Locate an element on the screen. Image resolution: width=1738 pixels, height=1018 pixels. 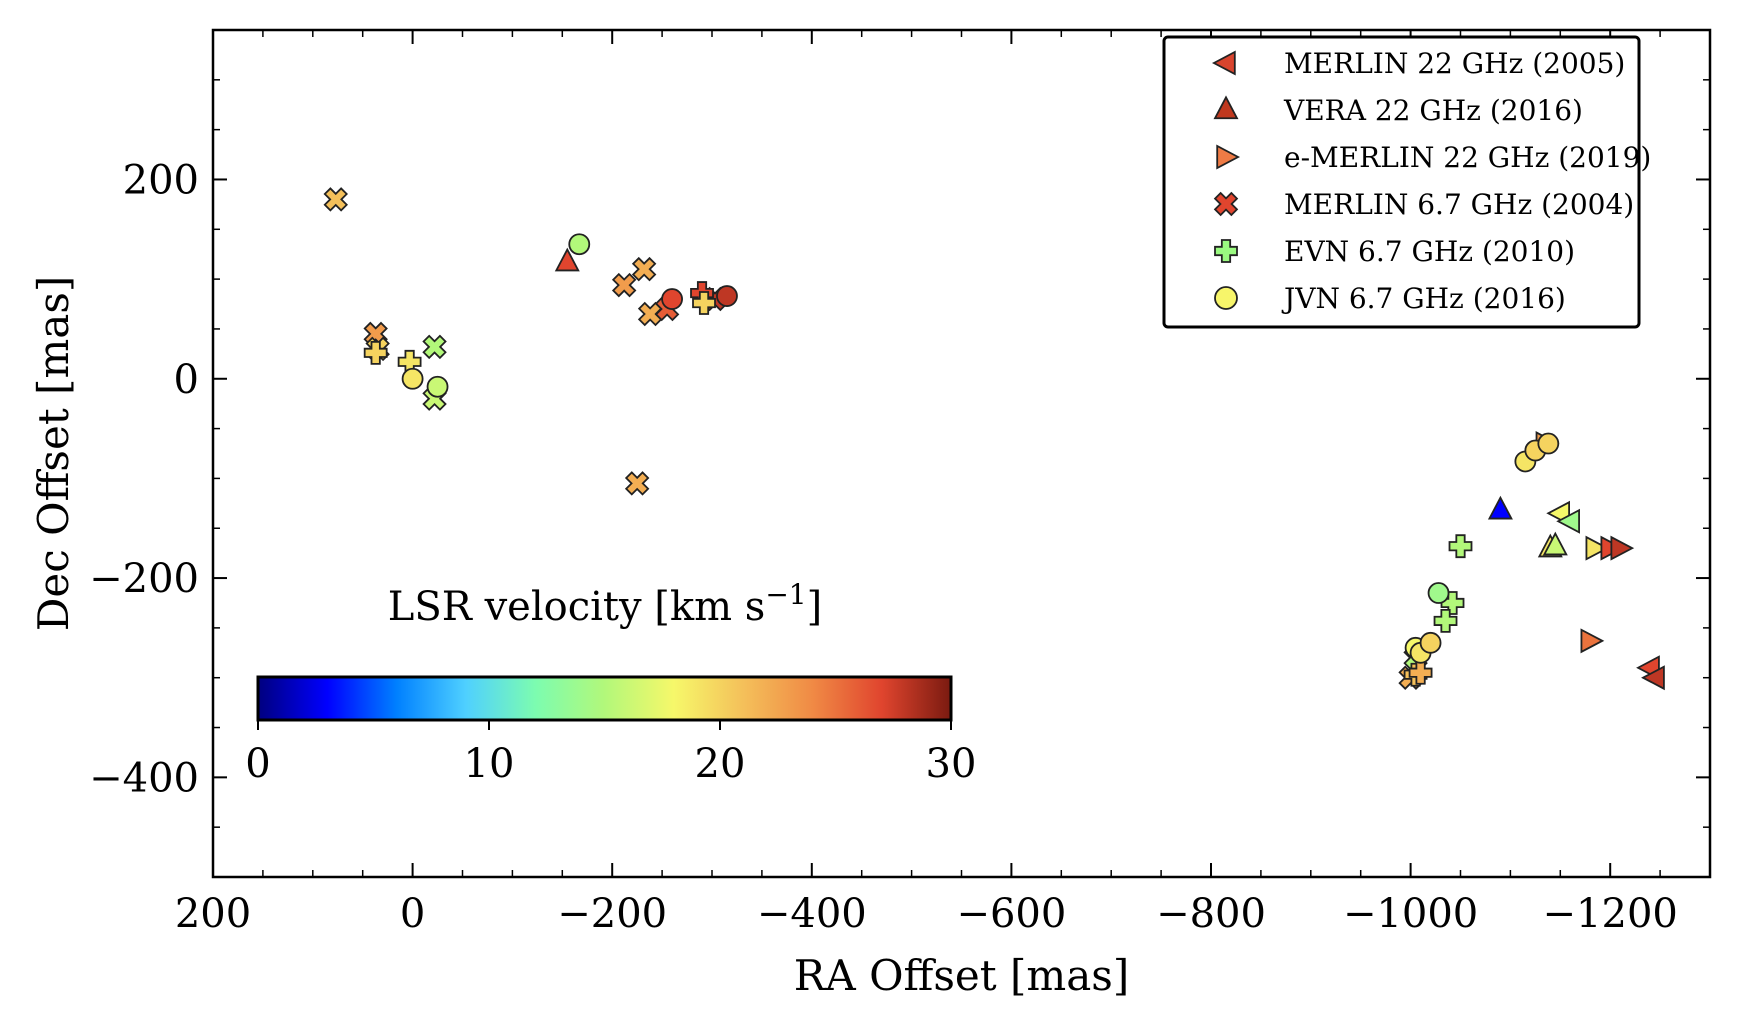
legend-entry: MERLIN 22 GHz (2005) is located at coordinates (1418, 63).